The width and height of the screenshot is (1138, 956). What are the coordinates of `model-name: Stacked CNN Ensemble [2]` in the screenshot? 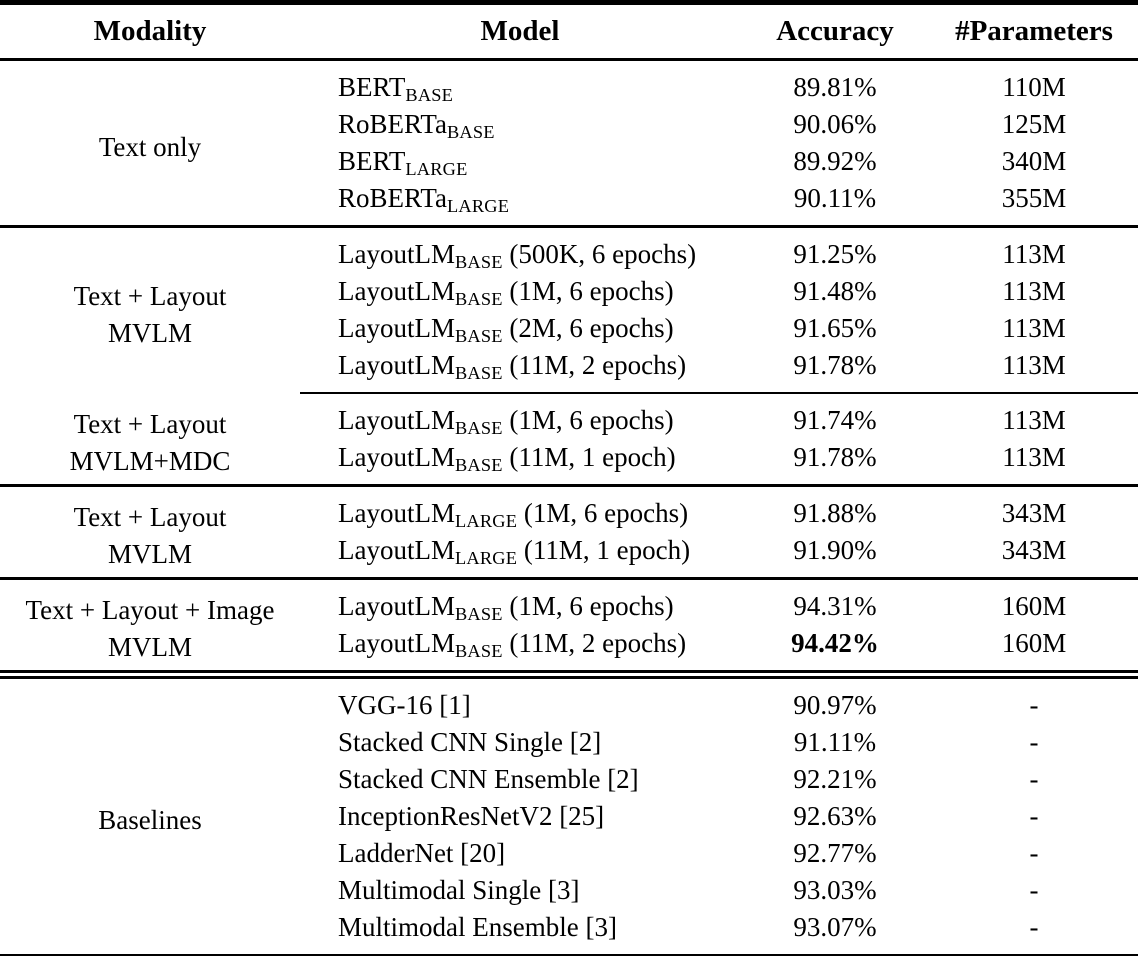 It's located at (488, 779).